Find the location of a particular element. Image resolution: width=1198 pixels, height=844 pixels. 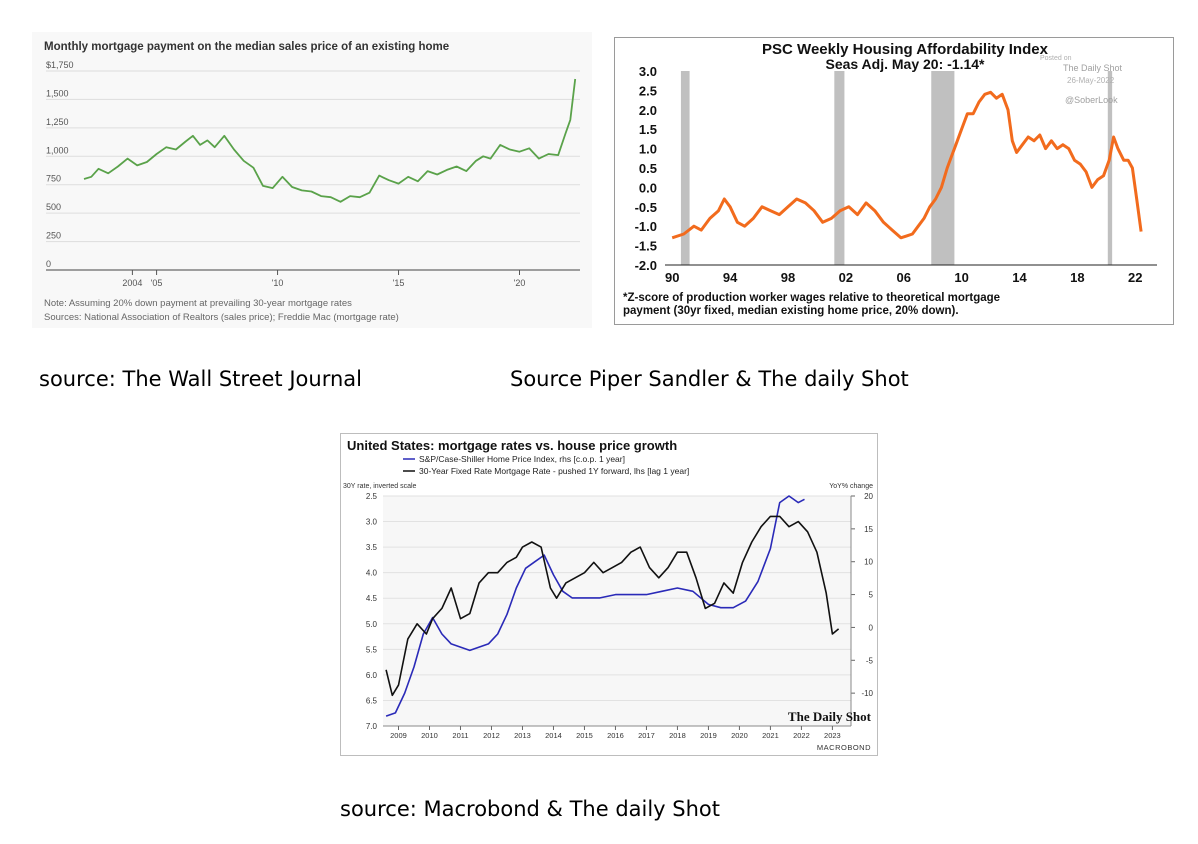

mortgage-rate-series-line is located at coordinates (612, 606).